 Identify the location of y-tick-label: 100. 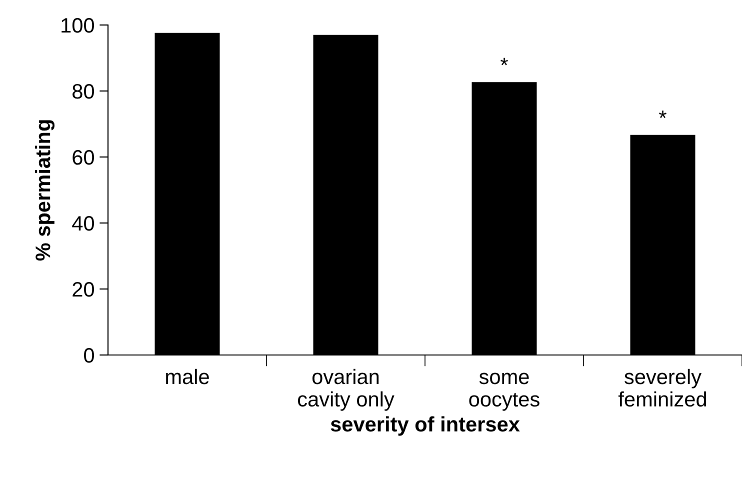
(78, 25).